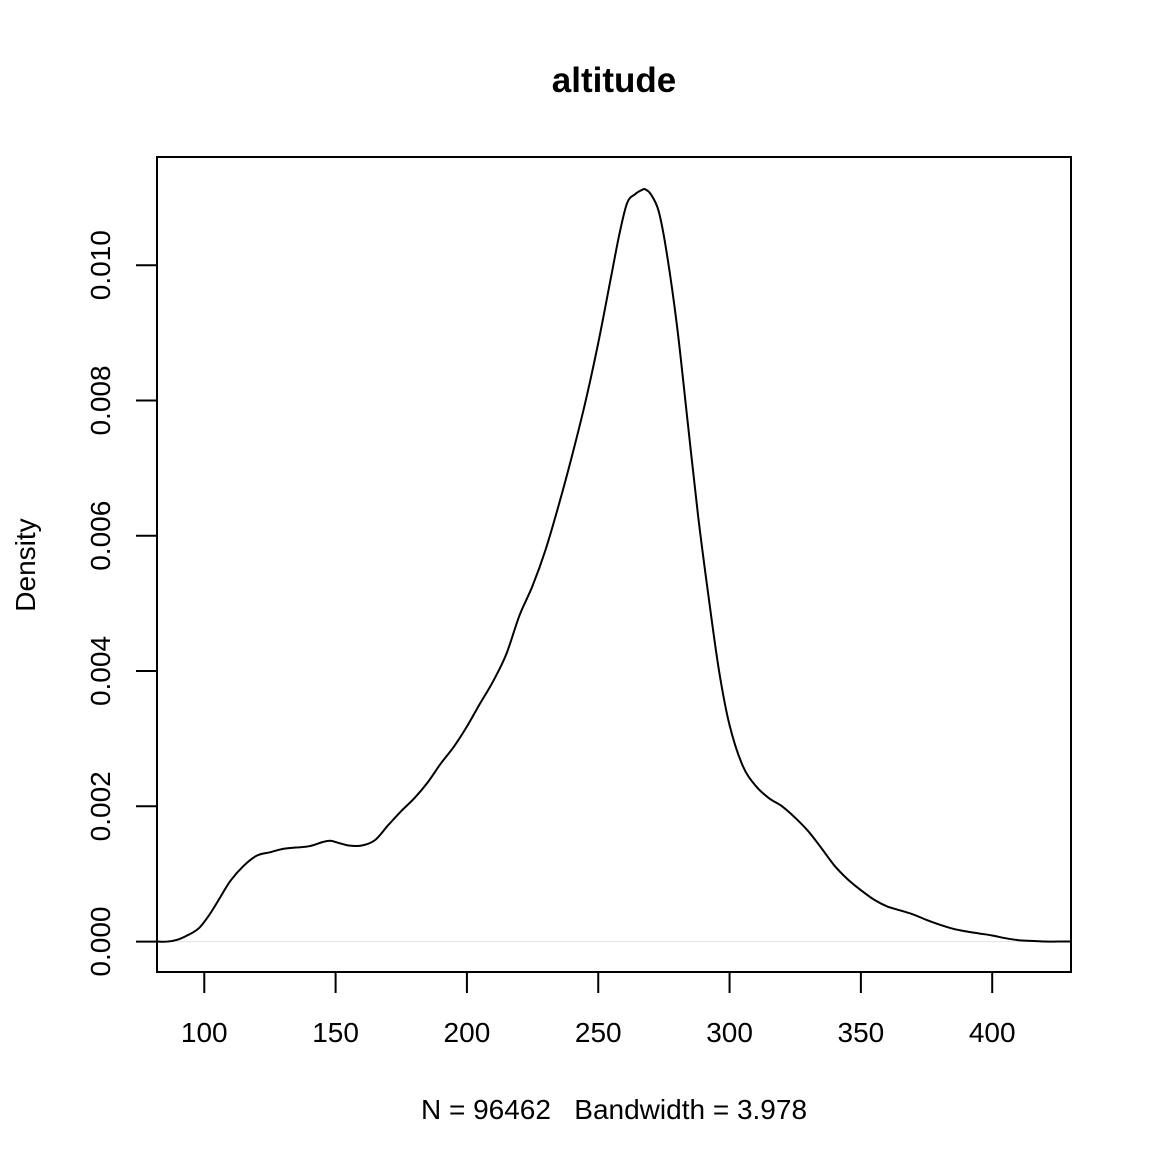 This screenshot has width=1152, height=1169. I want to click on x-tick-label: 400, so click(992, 1032).